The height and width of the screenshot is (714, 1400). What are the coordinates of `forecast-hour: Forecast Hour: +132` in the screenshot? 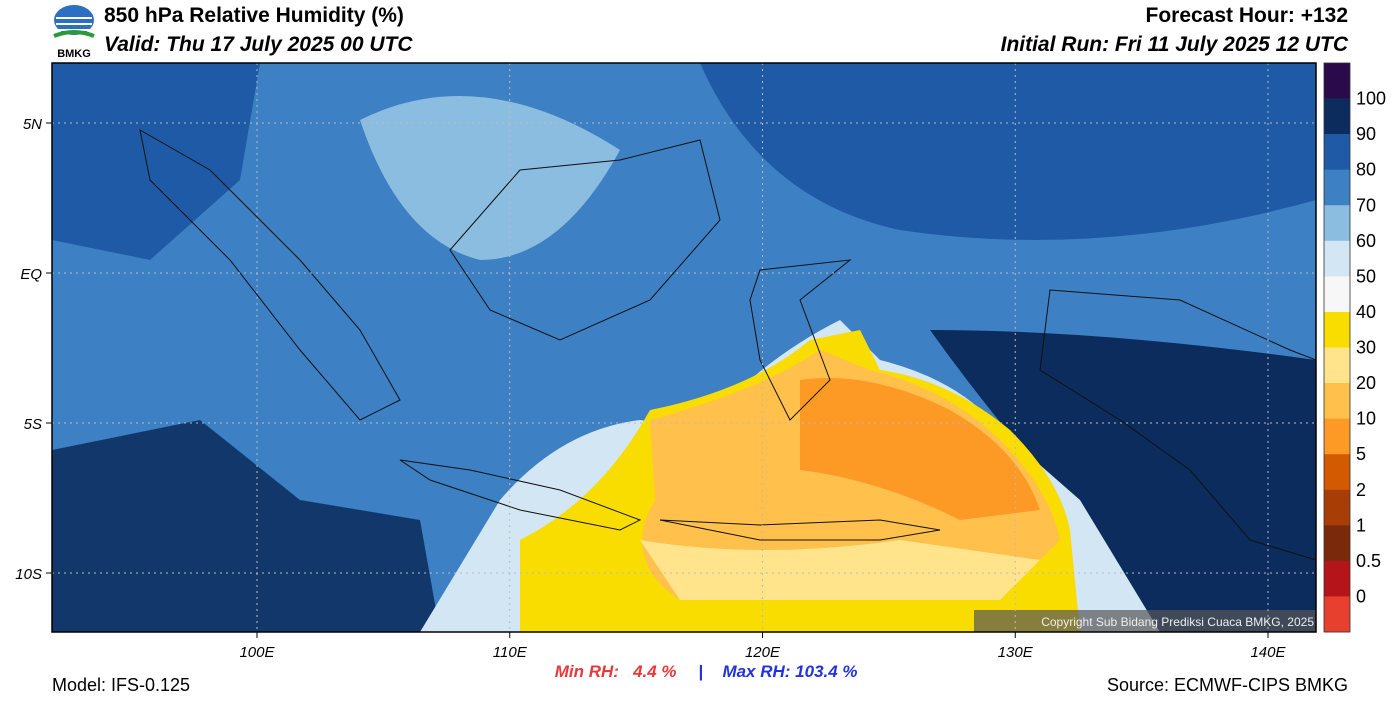 It's located at (1247, 15).